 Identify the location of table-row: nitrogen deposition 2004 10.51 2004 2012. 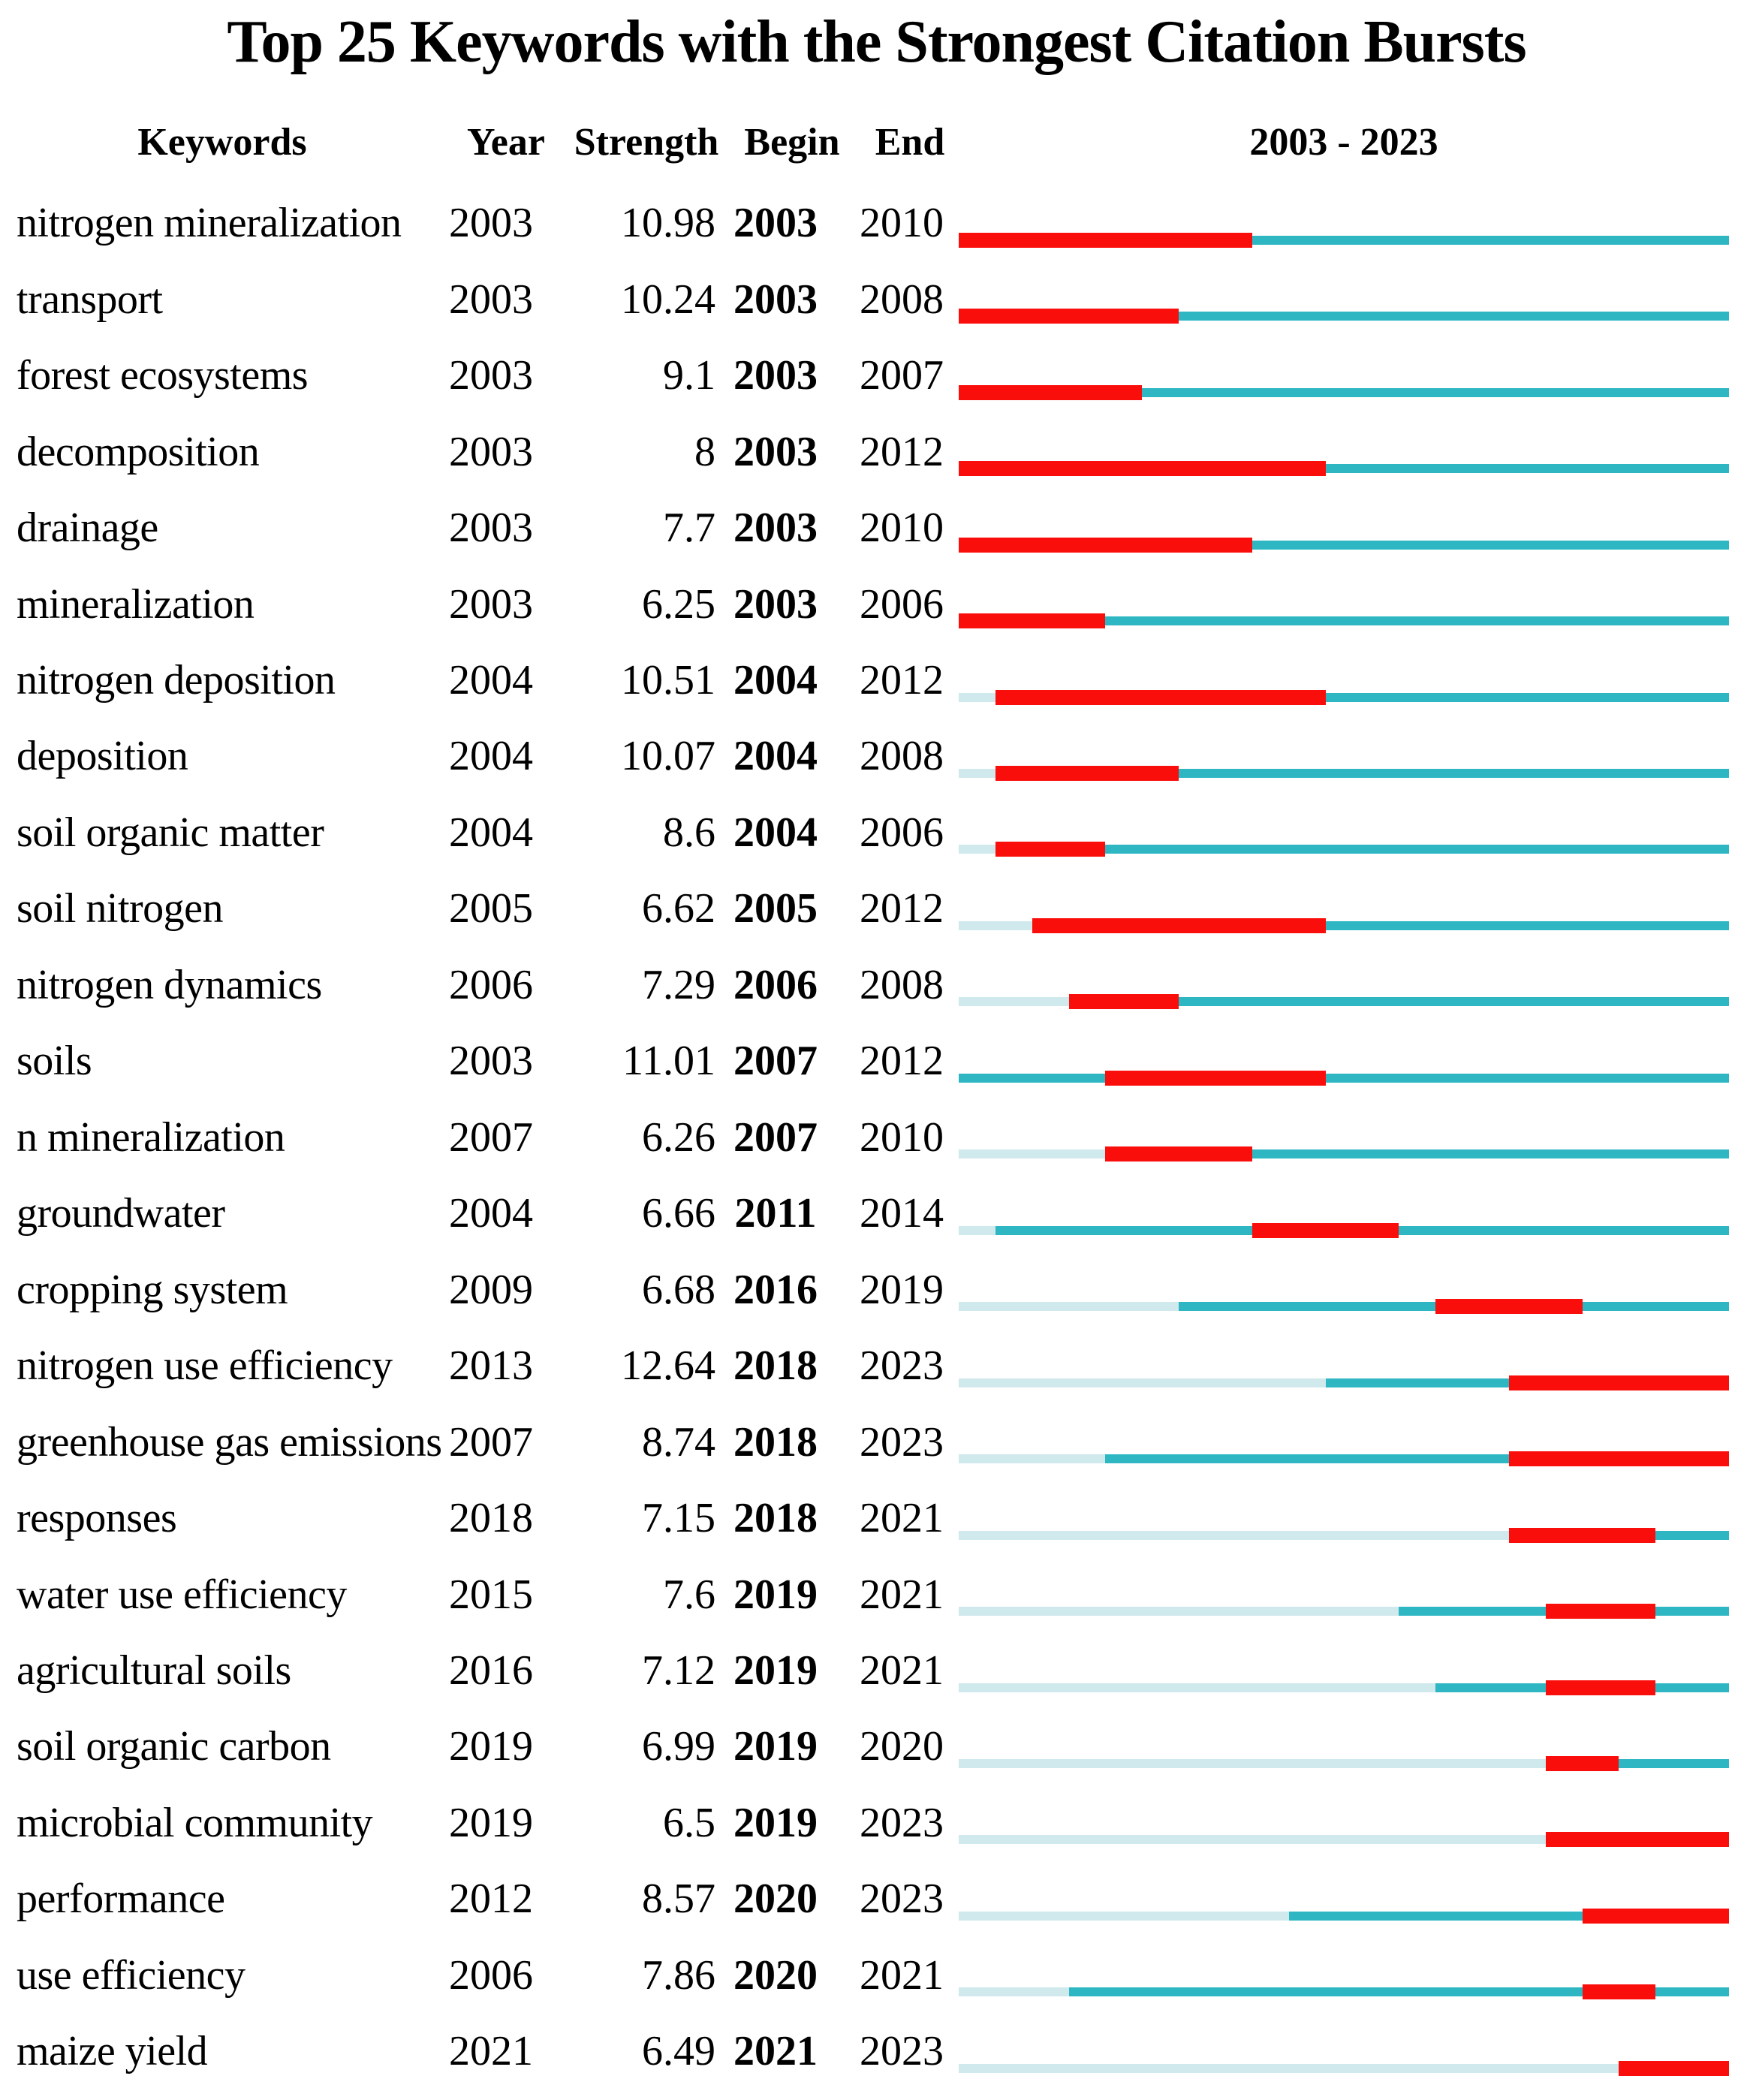
(876, 696).